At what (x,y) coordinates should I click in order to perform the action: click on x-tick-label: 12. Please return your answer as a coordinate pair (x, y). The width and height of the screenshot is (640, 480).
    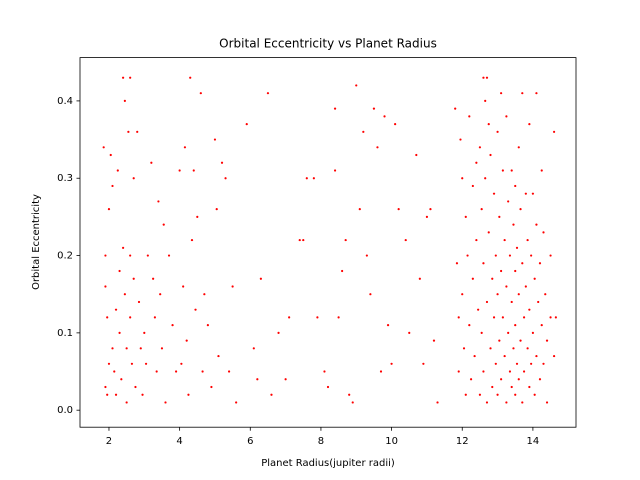
    Looking at the image, I should click on (462, 441).